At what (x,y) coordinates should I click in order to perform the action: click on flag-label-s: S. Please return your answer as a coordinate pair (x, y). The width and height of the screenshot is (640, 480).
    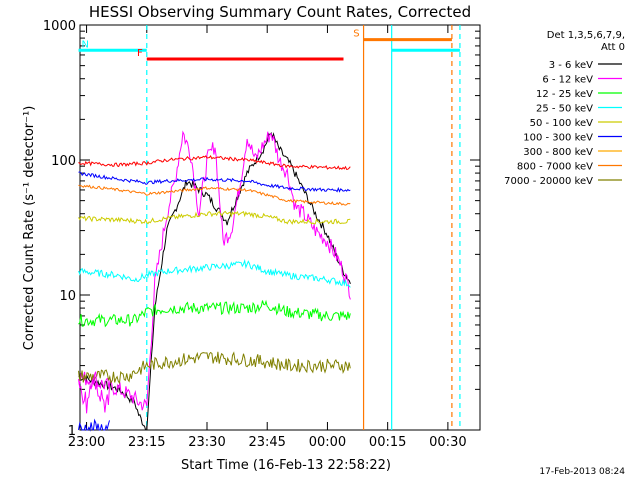
    Looking at the image, I should click on (356, 34).